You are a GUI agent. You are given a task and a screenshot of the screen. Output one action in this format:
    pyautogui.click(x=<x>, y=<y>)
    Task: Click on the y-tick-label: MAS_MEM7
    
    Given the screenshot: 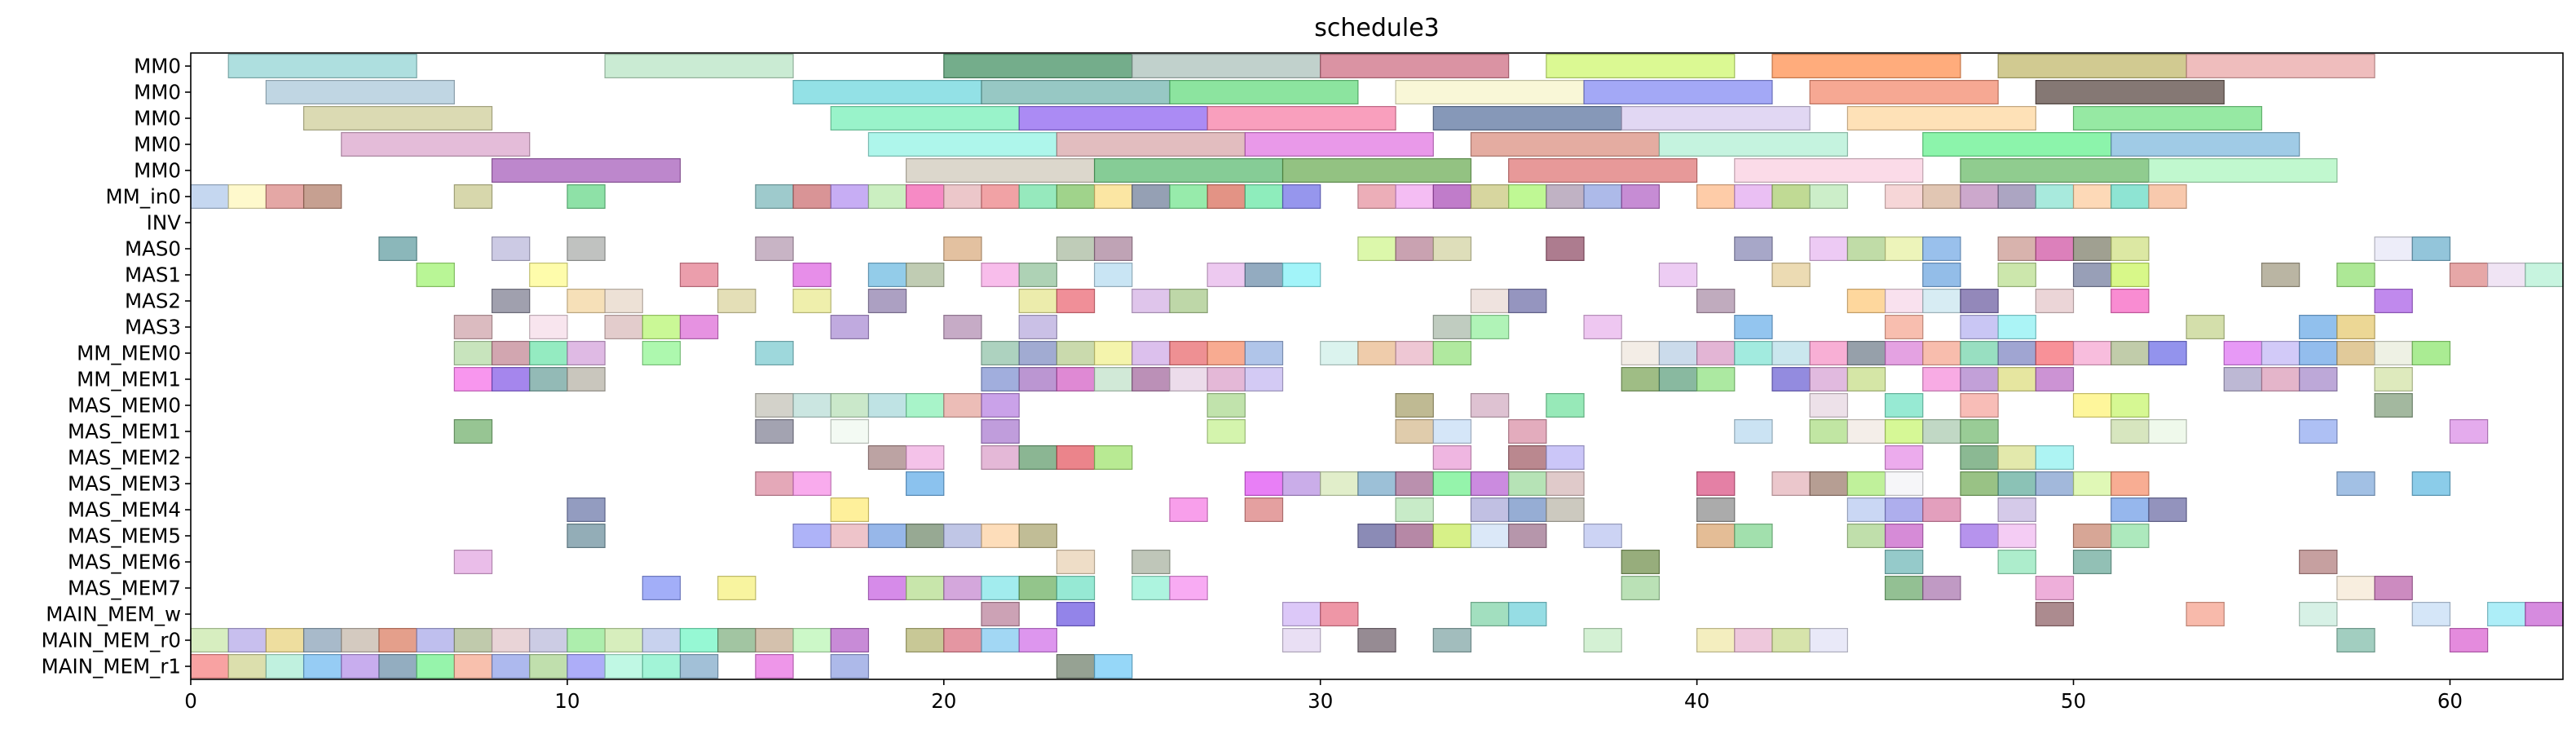 What is the action you would take?
    pyautogui.click(x=124, y=588)
    